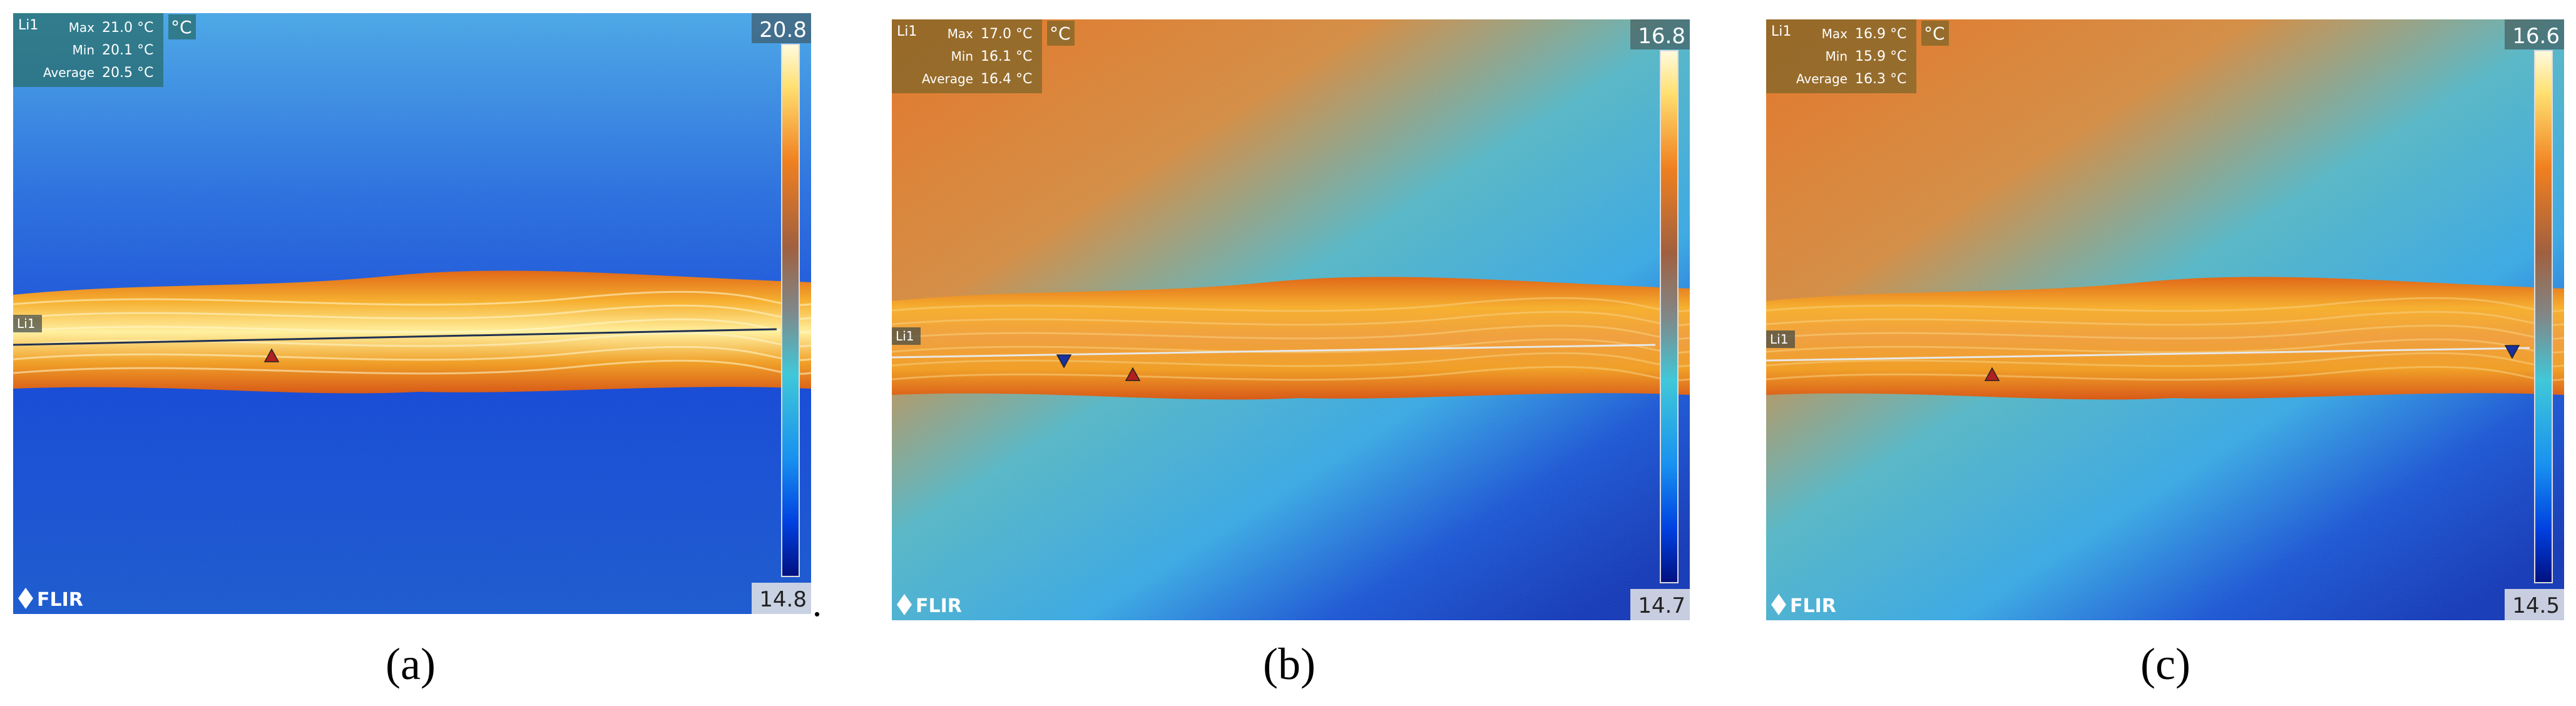  I want to click on stat-value: 16.9 °C, so click(1880, 34).